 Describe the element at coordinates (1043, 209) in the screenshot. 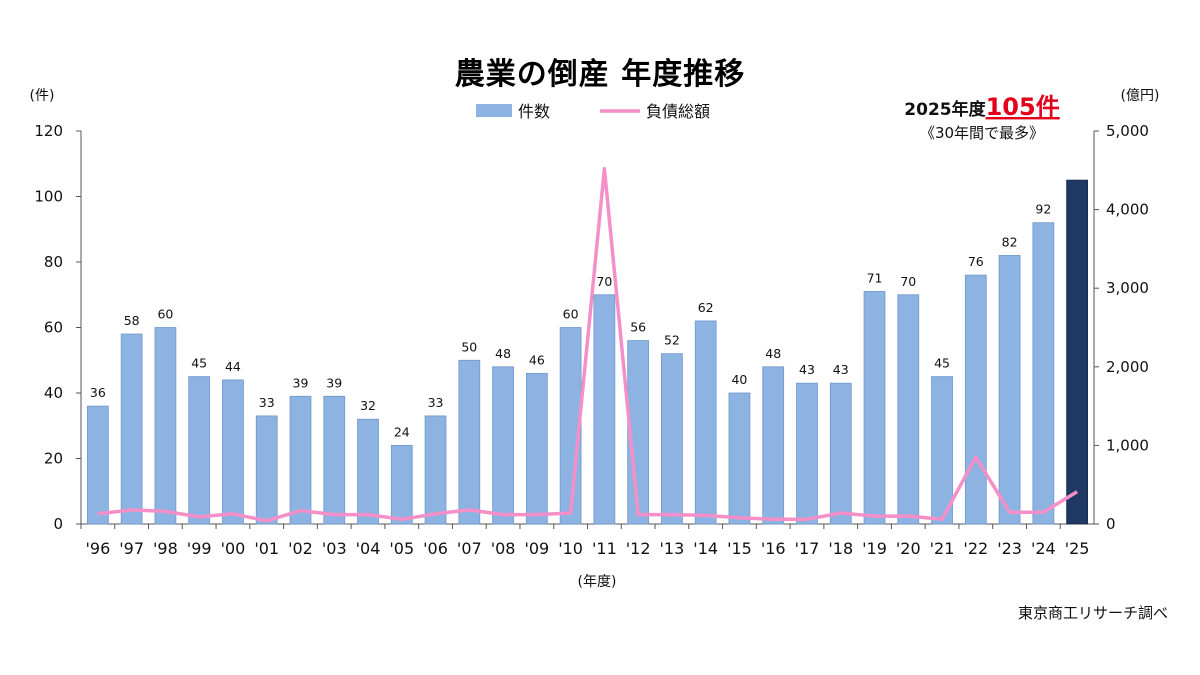

I see `bar-data-label: 92` at that location.